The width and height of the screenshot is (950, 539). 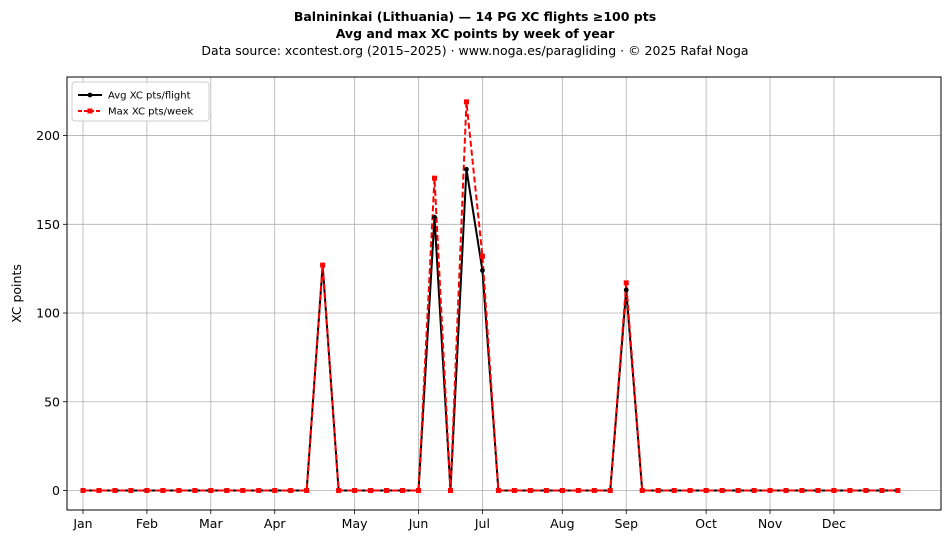 I want to click on legend: Avg XC pts/flight Max XC pts/week, so click(x=140, y=101).